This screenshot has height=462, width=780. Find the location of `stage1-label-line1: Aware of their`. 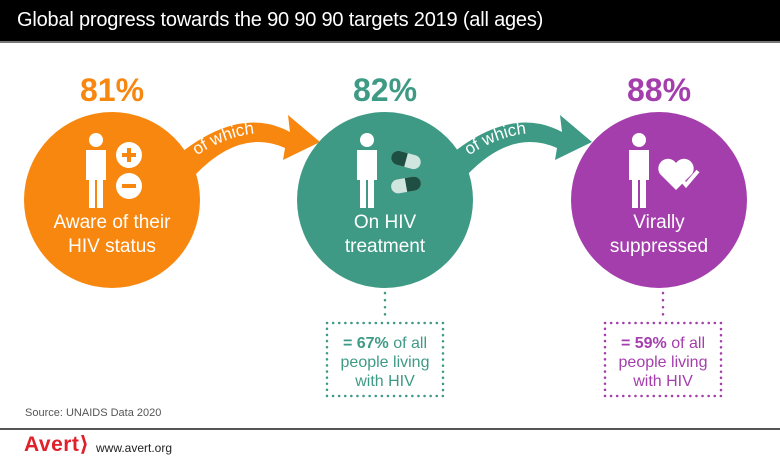

stage1-label-line1: Aware of their is located at coordinates (113, 222).